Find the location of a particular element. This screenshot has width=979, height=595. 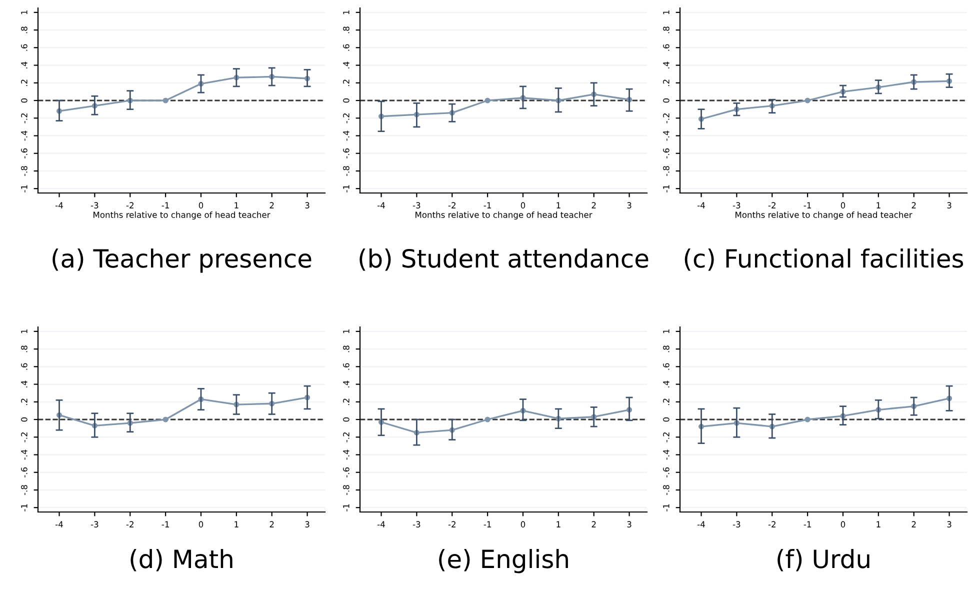

text: (b) Student attendance is located at coordinates (504, 259).